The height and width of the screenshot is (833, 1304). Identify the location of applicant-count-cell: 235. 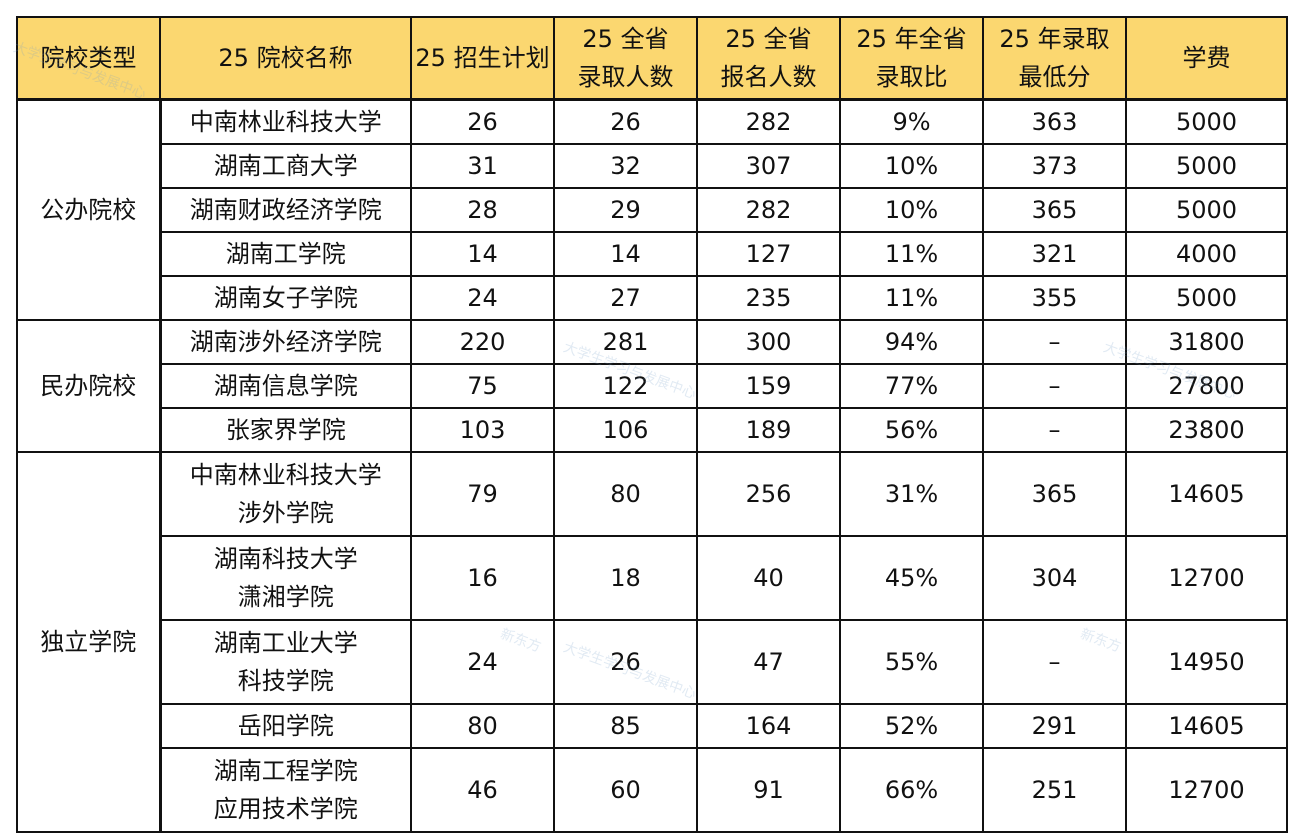
(768, 298).